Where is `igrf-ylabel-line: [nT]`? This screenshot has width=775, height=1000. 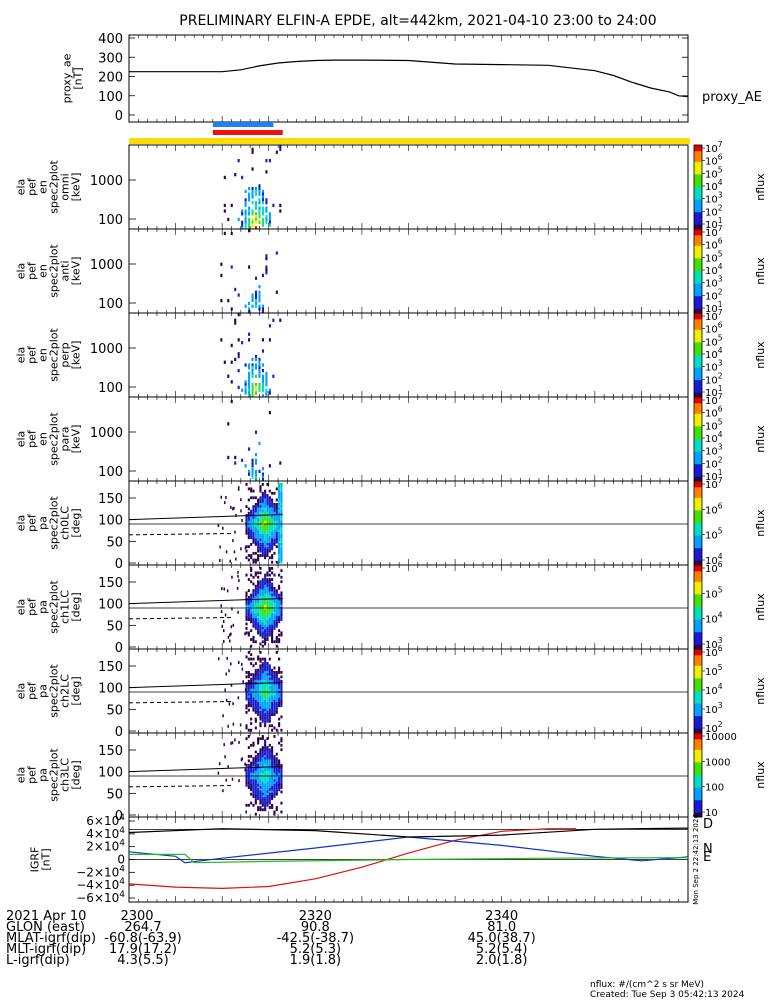 igrf-ylabel-line: [nT] is located at coordinates (46, 859).